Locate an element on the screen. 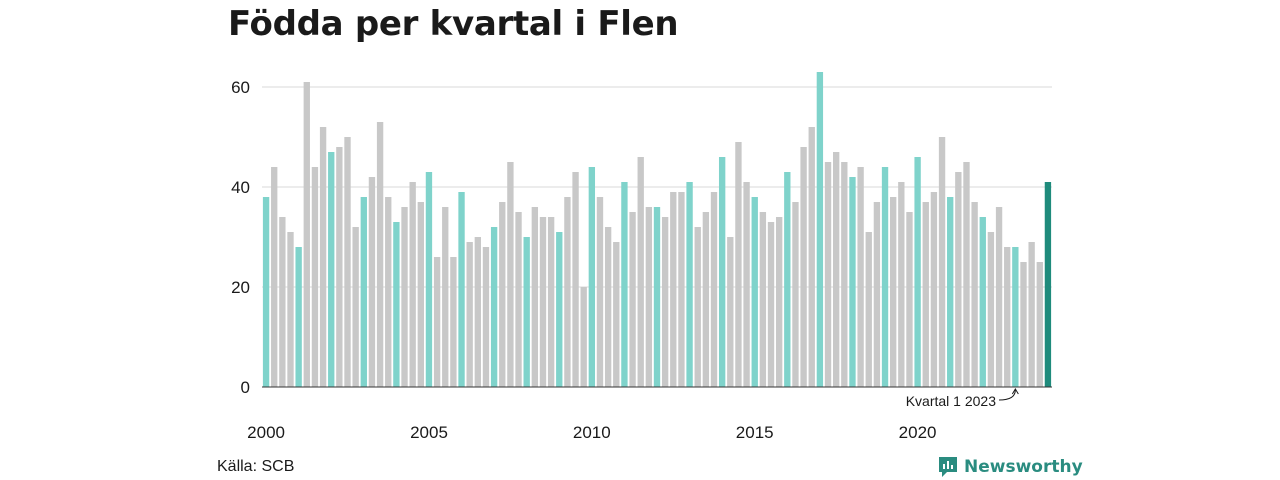 This screenshot has width=1280, height=480. annotation-group: Kvartal 1 2023 is located at coordinates (962, 398).